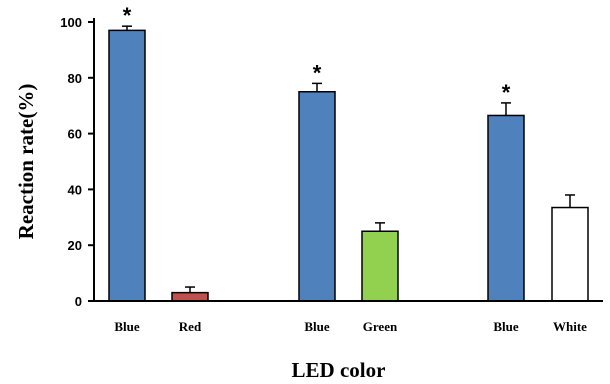 The height and width of the screenshot is (384, 610). I want to click on category-label: Red, so click(190, 326).